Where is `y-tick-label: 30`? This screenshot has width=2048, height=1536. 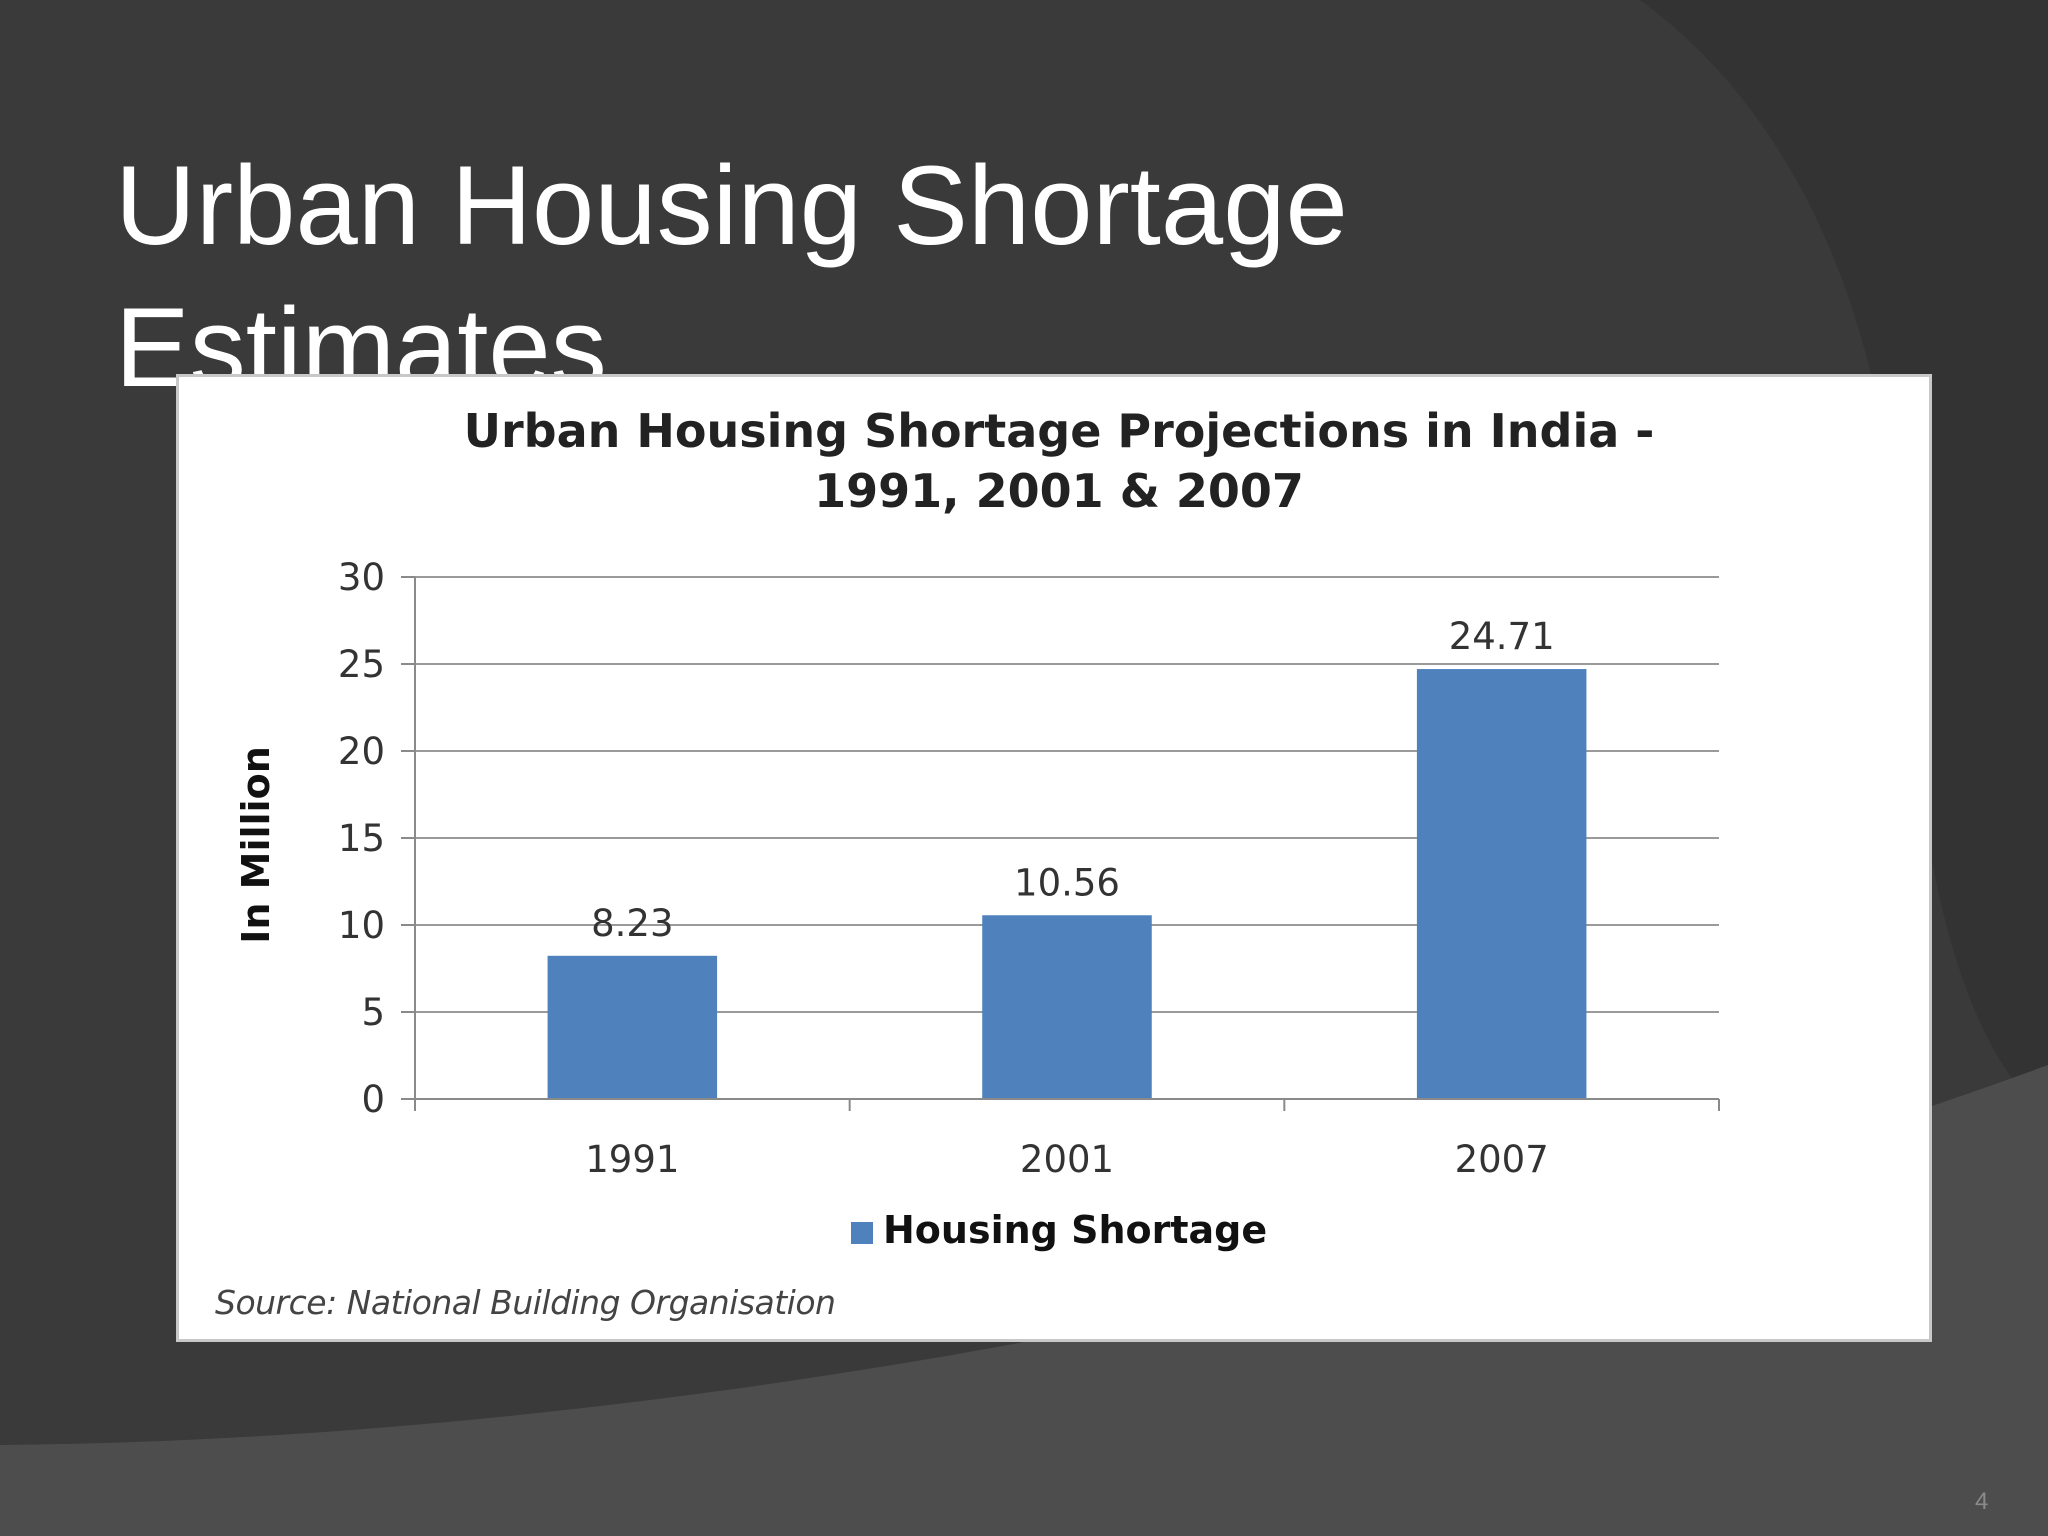
y-tick-label: 30 is located at coordinates (361, 577).